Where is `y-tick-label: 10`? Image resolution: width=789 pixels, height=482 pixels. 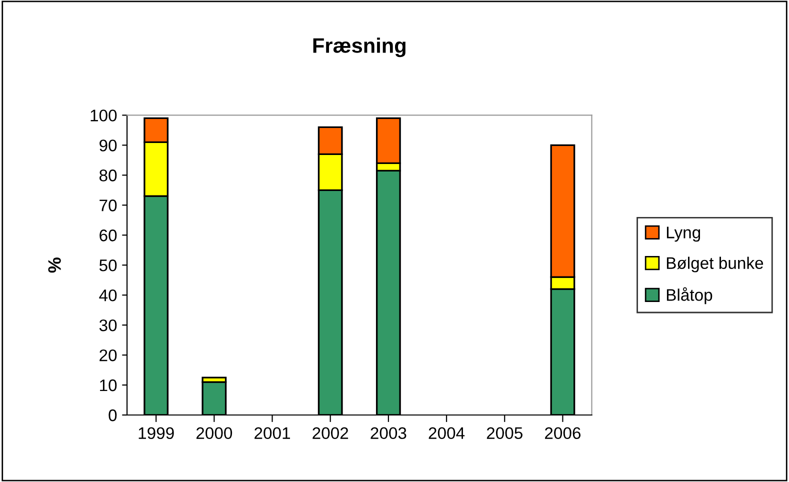 y-tick-label: 10 is located at coordinates (108, 385).